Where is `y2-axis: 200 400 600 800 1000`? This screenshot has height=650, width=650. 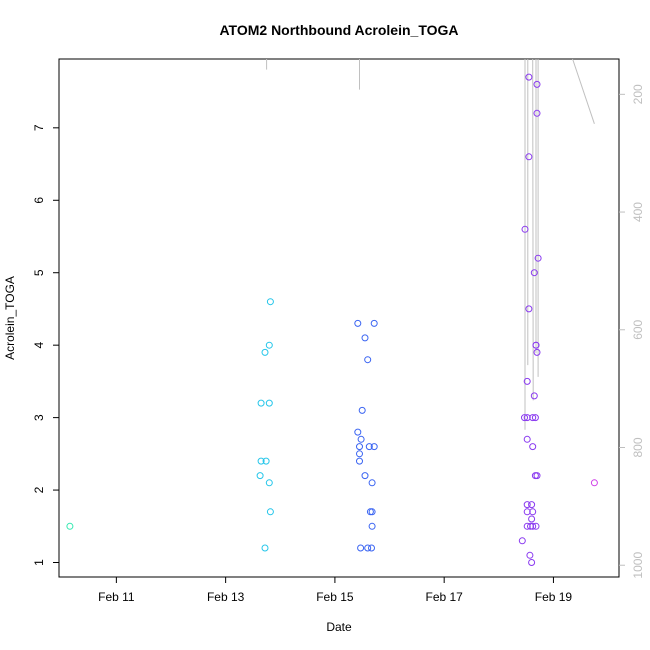
y2-axis: 200 400 600 800 1000 is located at coordinates (632, 331).